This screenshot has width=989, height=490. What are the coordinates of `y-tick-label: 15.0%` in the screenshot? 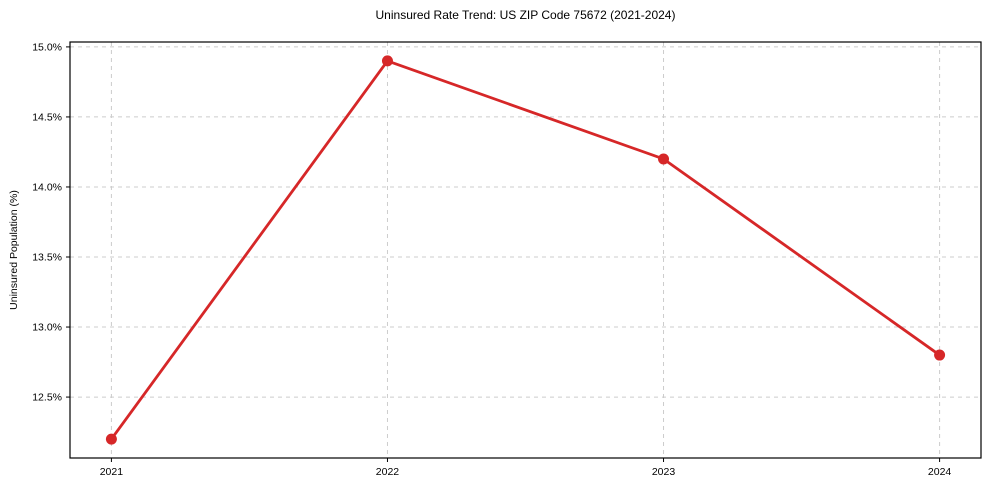 It's located at (47, 47).